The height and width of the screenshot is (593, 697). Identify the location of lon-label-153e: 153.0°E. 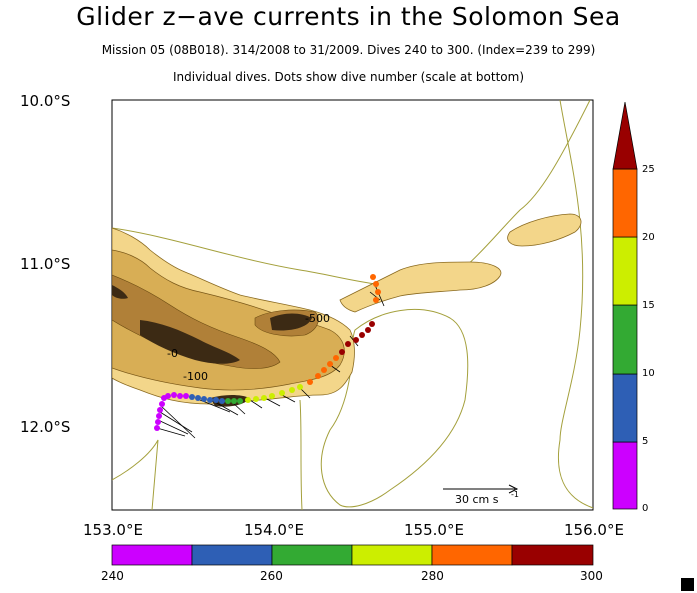
(113, 530).